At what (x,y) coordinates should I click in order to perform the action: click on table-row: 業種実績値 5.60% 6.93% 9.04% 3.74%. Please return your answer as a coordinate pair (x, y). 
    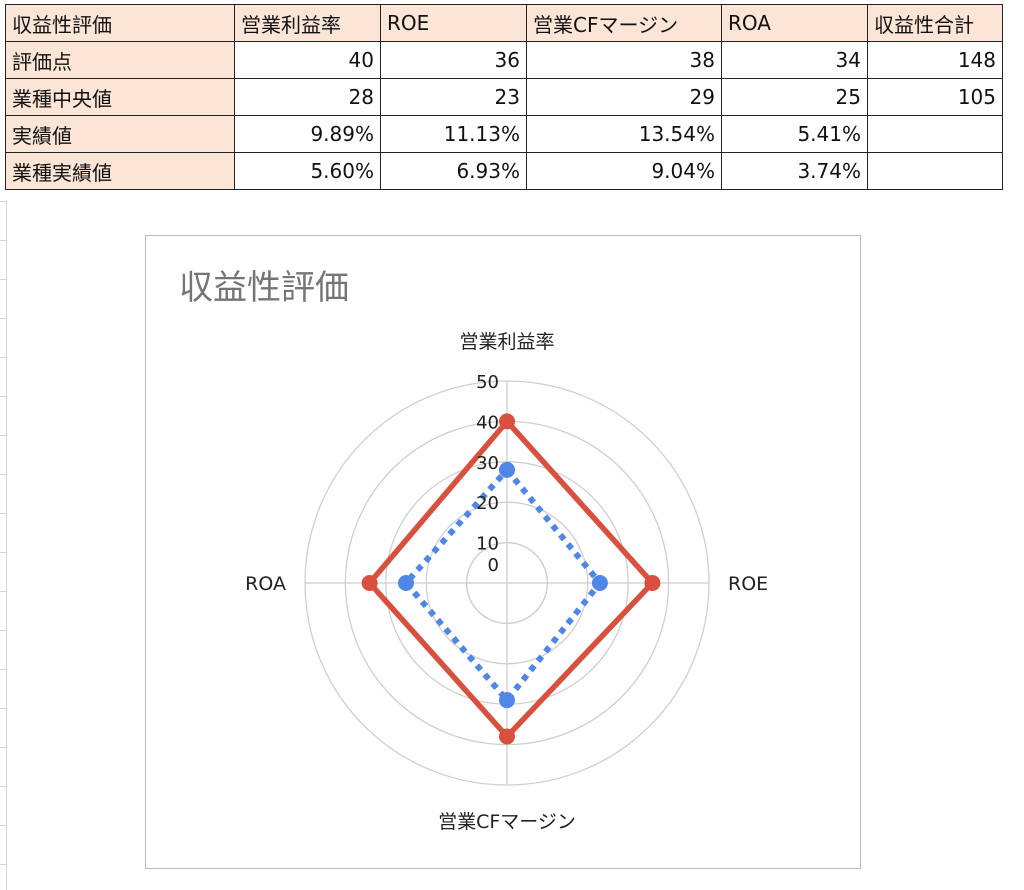
    Looking at the image, I should click on (504, 171).